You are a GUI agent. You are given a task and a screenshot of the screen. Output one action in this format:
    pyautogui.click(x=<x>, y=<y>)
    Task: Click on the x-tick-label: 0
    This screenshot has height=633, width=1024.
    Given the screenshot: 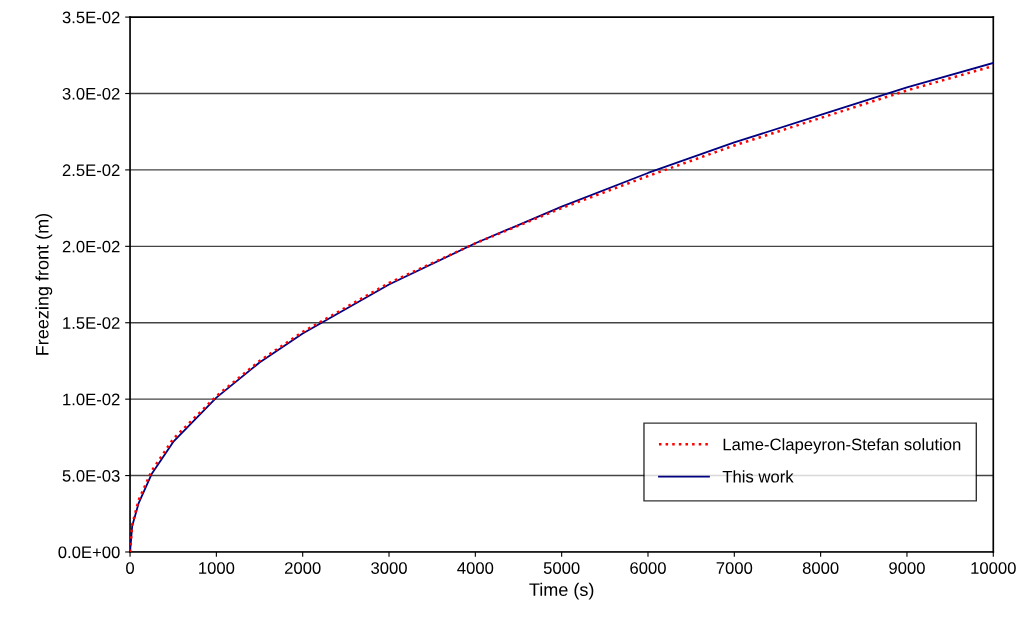 What is the action you would take?
    pyautogui.click(x=130, y=568)
    